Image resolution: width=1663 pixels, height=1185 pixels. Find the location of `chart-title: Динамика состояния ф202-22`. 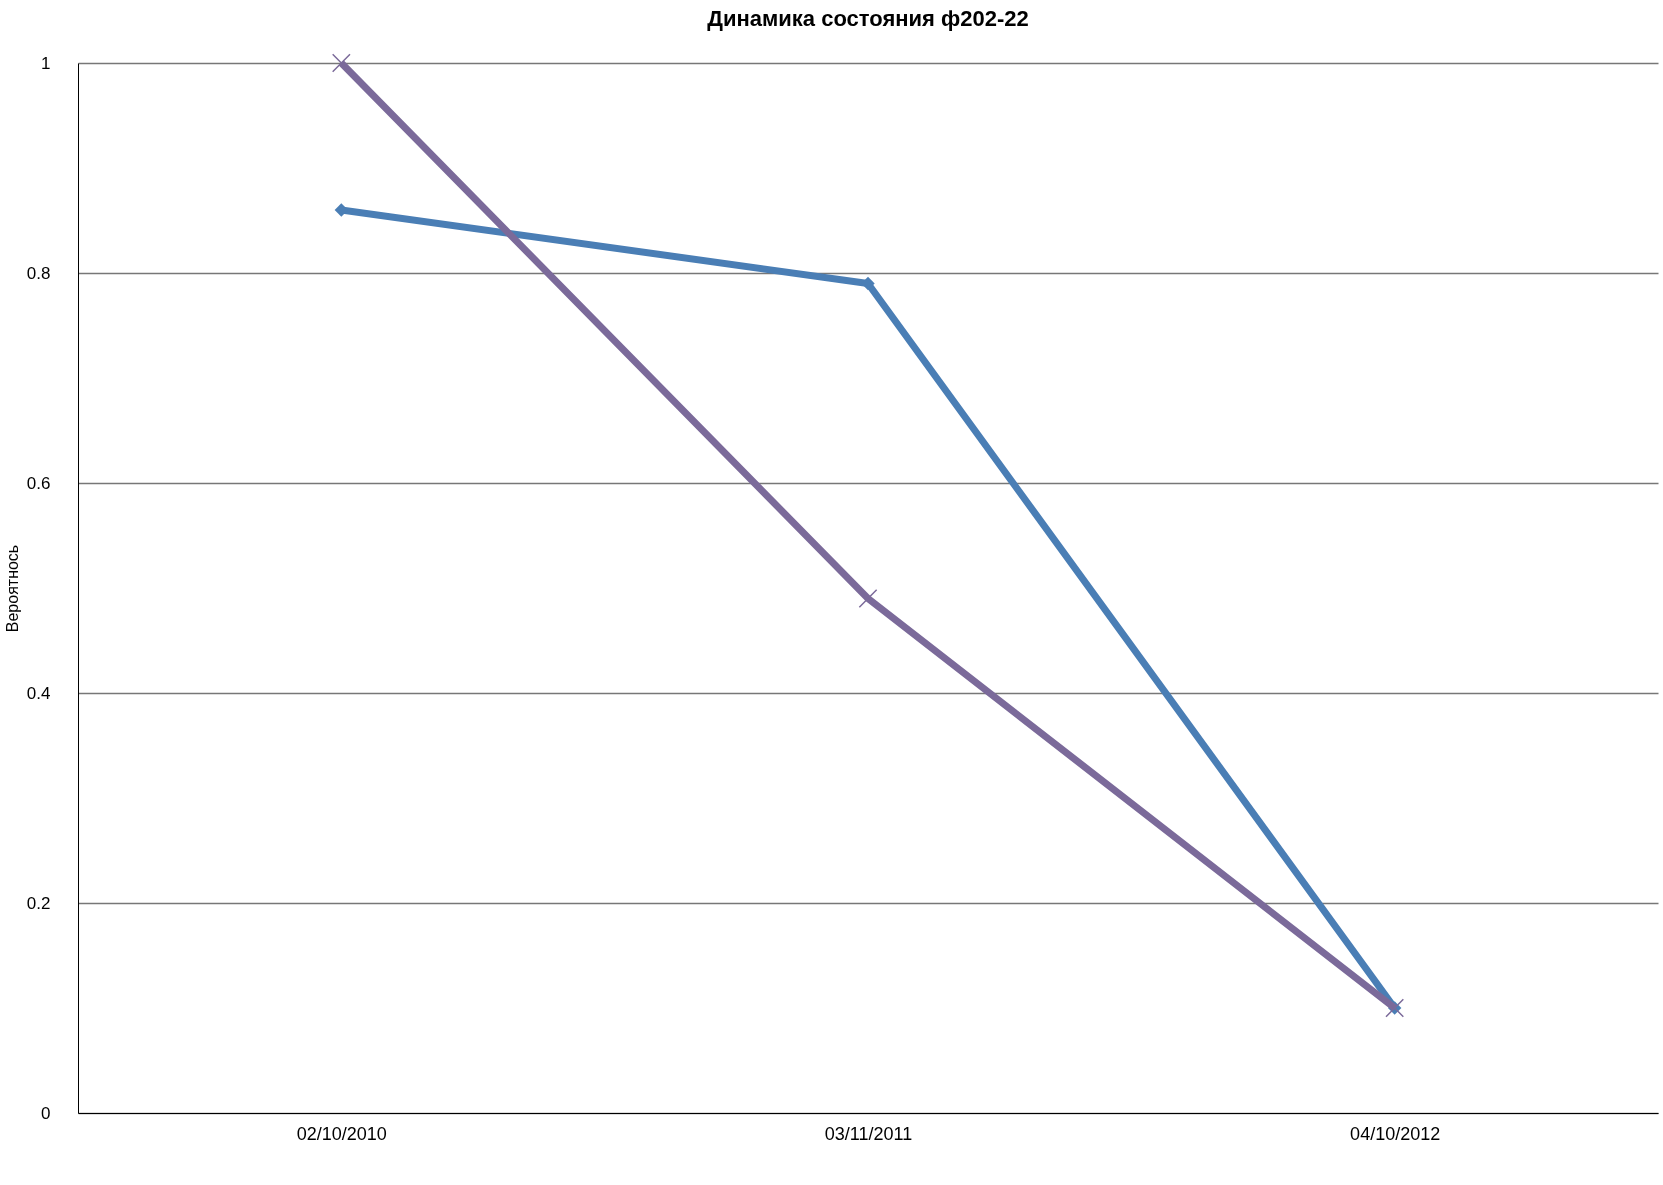

chart-title: Динамика состояния ф202-22 is located at coordinates (868, 19).